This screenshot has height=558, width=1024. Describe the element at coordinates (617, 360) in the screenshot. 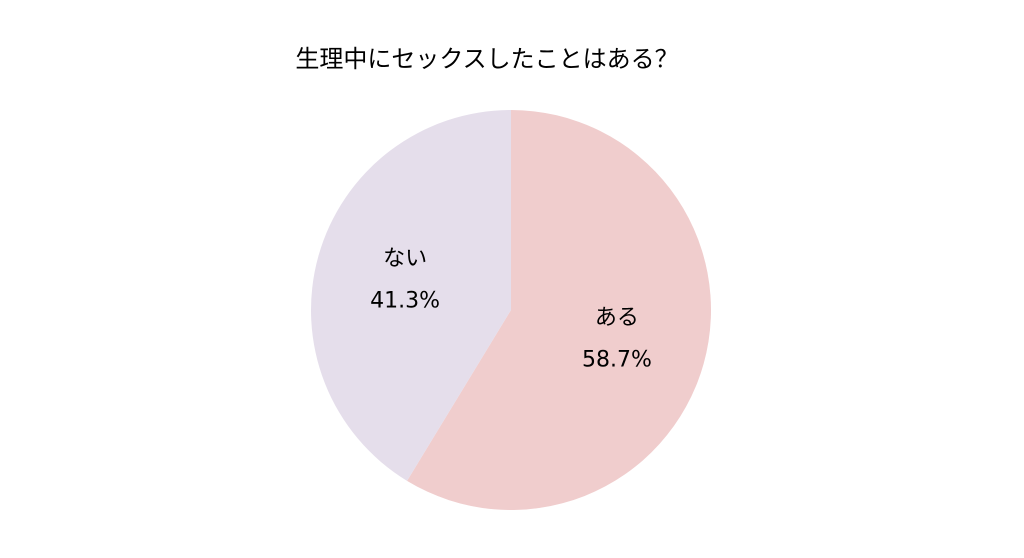

I see `slice-value-label: 58.7%` at that location.